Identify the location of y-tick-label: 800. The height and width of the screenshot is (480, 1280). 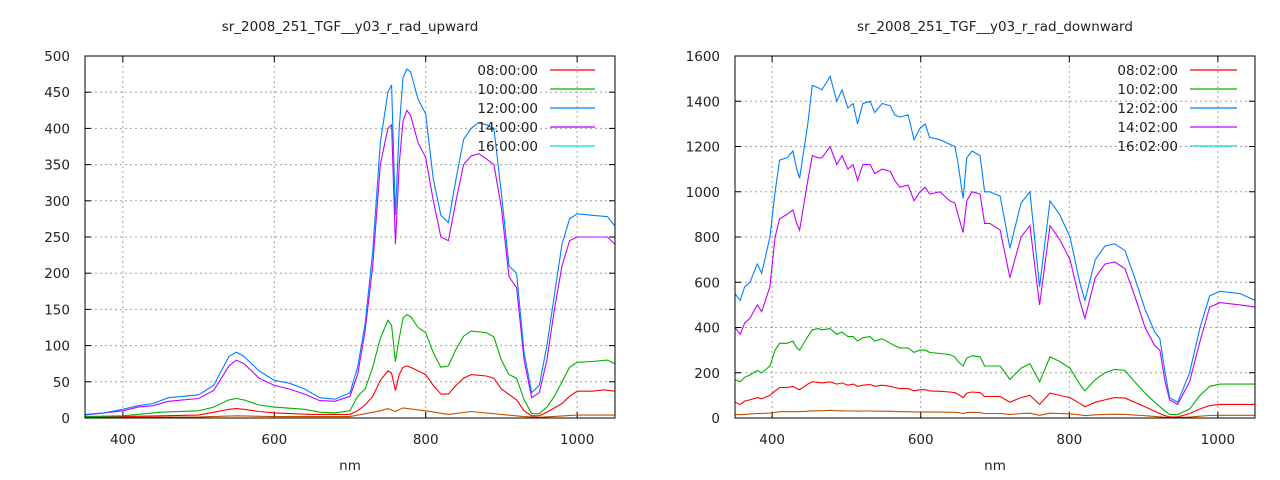
(707, 238).